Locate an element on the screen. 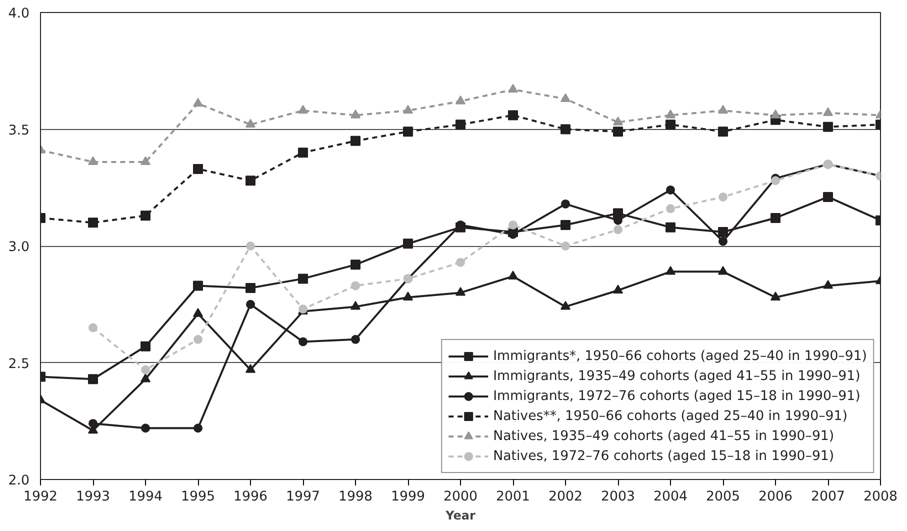  legend-label: Natives**, 1950–66 cohorts (aged 25–40 in 1990–91) is located at coordinates (670, 416).